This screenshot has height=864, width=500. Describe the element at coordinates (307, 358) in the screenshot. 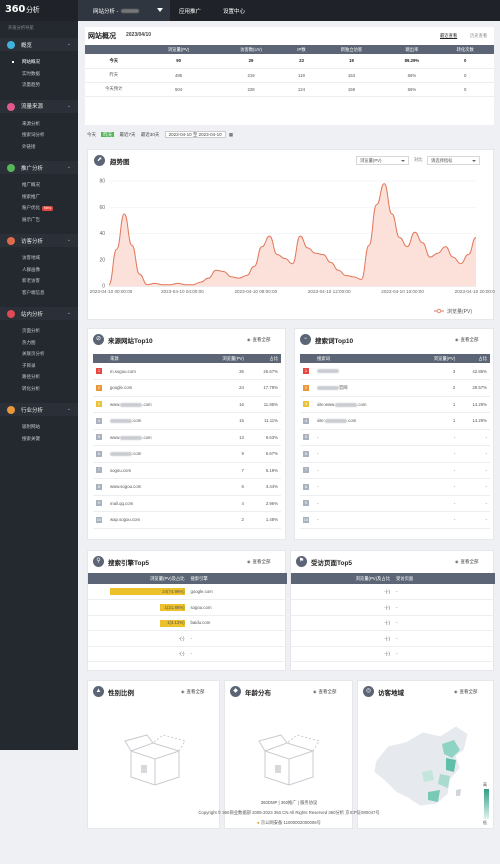

I see `column-header` at that location.